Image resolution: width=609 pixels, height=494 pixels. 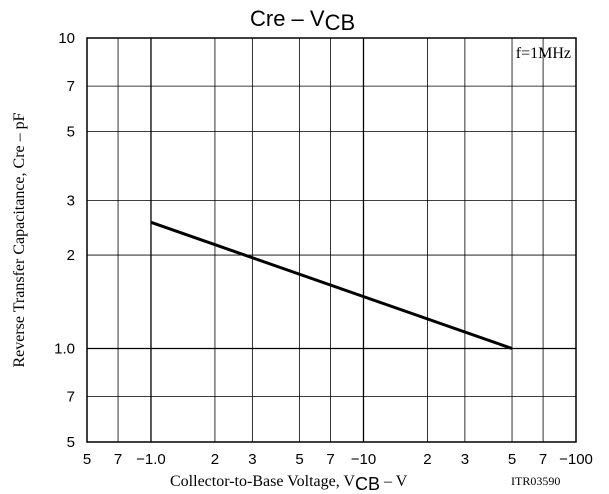 What do you see at coordinates (289, 483) in the screenshot?
I see `x-axis-label: Collector-to-Base Voltage, VCB – V` at bounding box center [289, 483].